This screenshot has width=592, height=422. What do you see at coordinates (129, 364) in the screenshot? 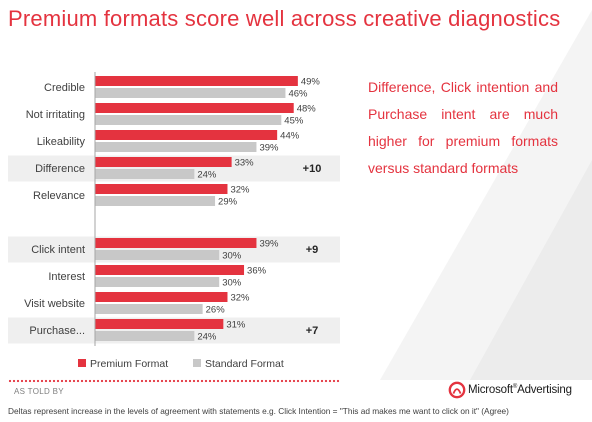
I see `legend-premium-label: Premium Format` at bounding box center [129, 364].